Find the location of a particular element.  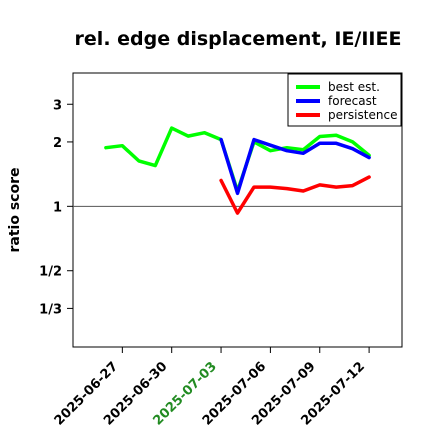

y-tick-label: 3 is located at coordinates (57, 105).